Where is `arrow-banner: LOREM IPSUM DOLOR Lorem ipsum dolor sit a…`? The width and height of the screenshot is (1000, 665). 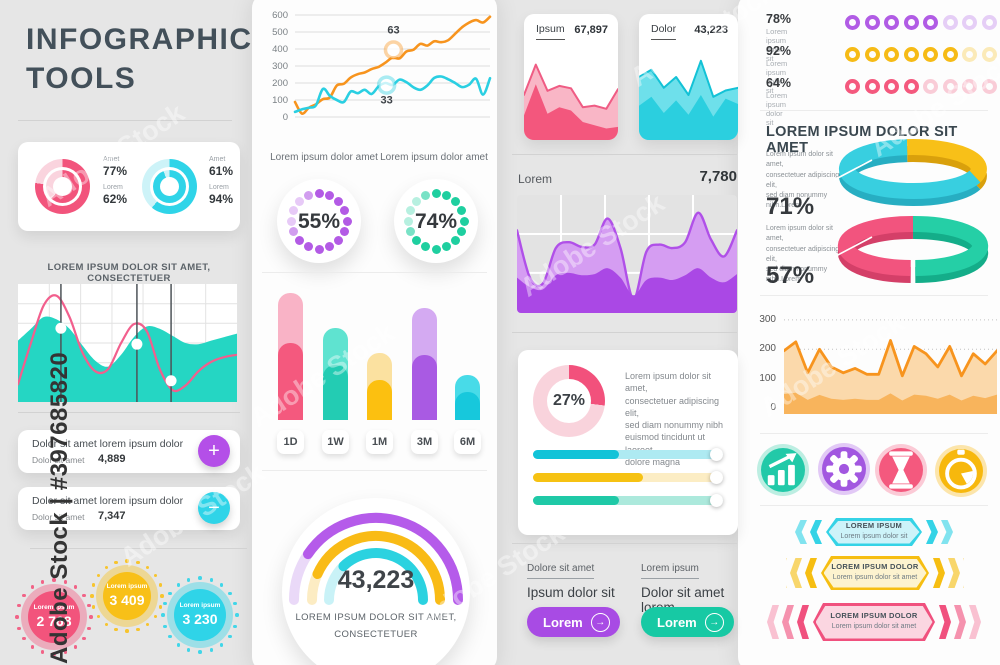
arrow-banner: LOREM IPSUM DOLOR Lorem ipsum dolor sit a… is located at coordinates (875, 573).